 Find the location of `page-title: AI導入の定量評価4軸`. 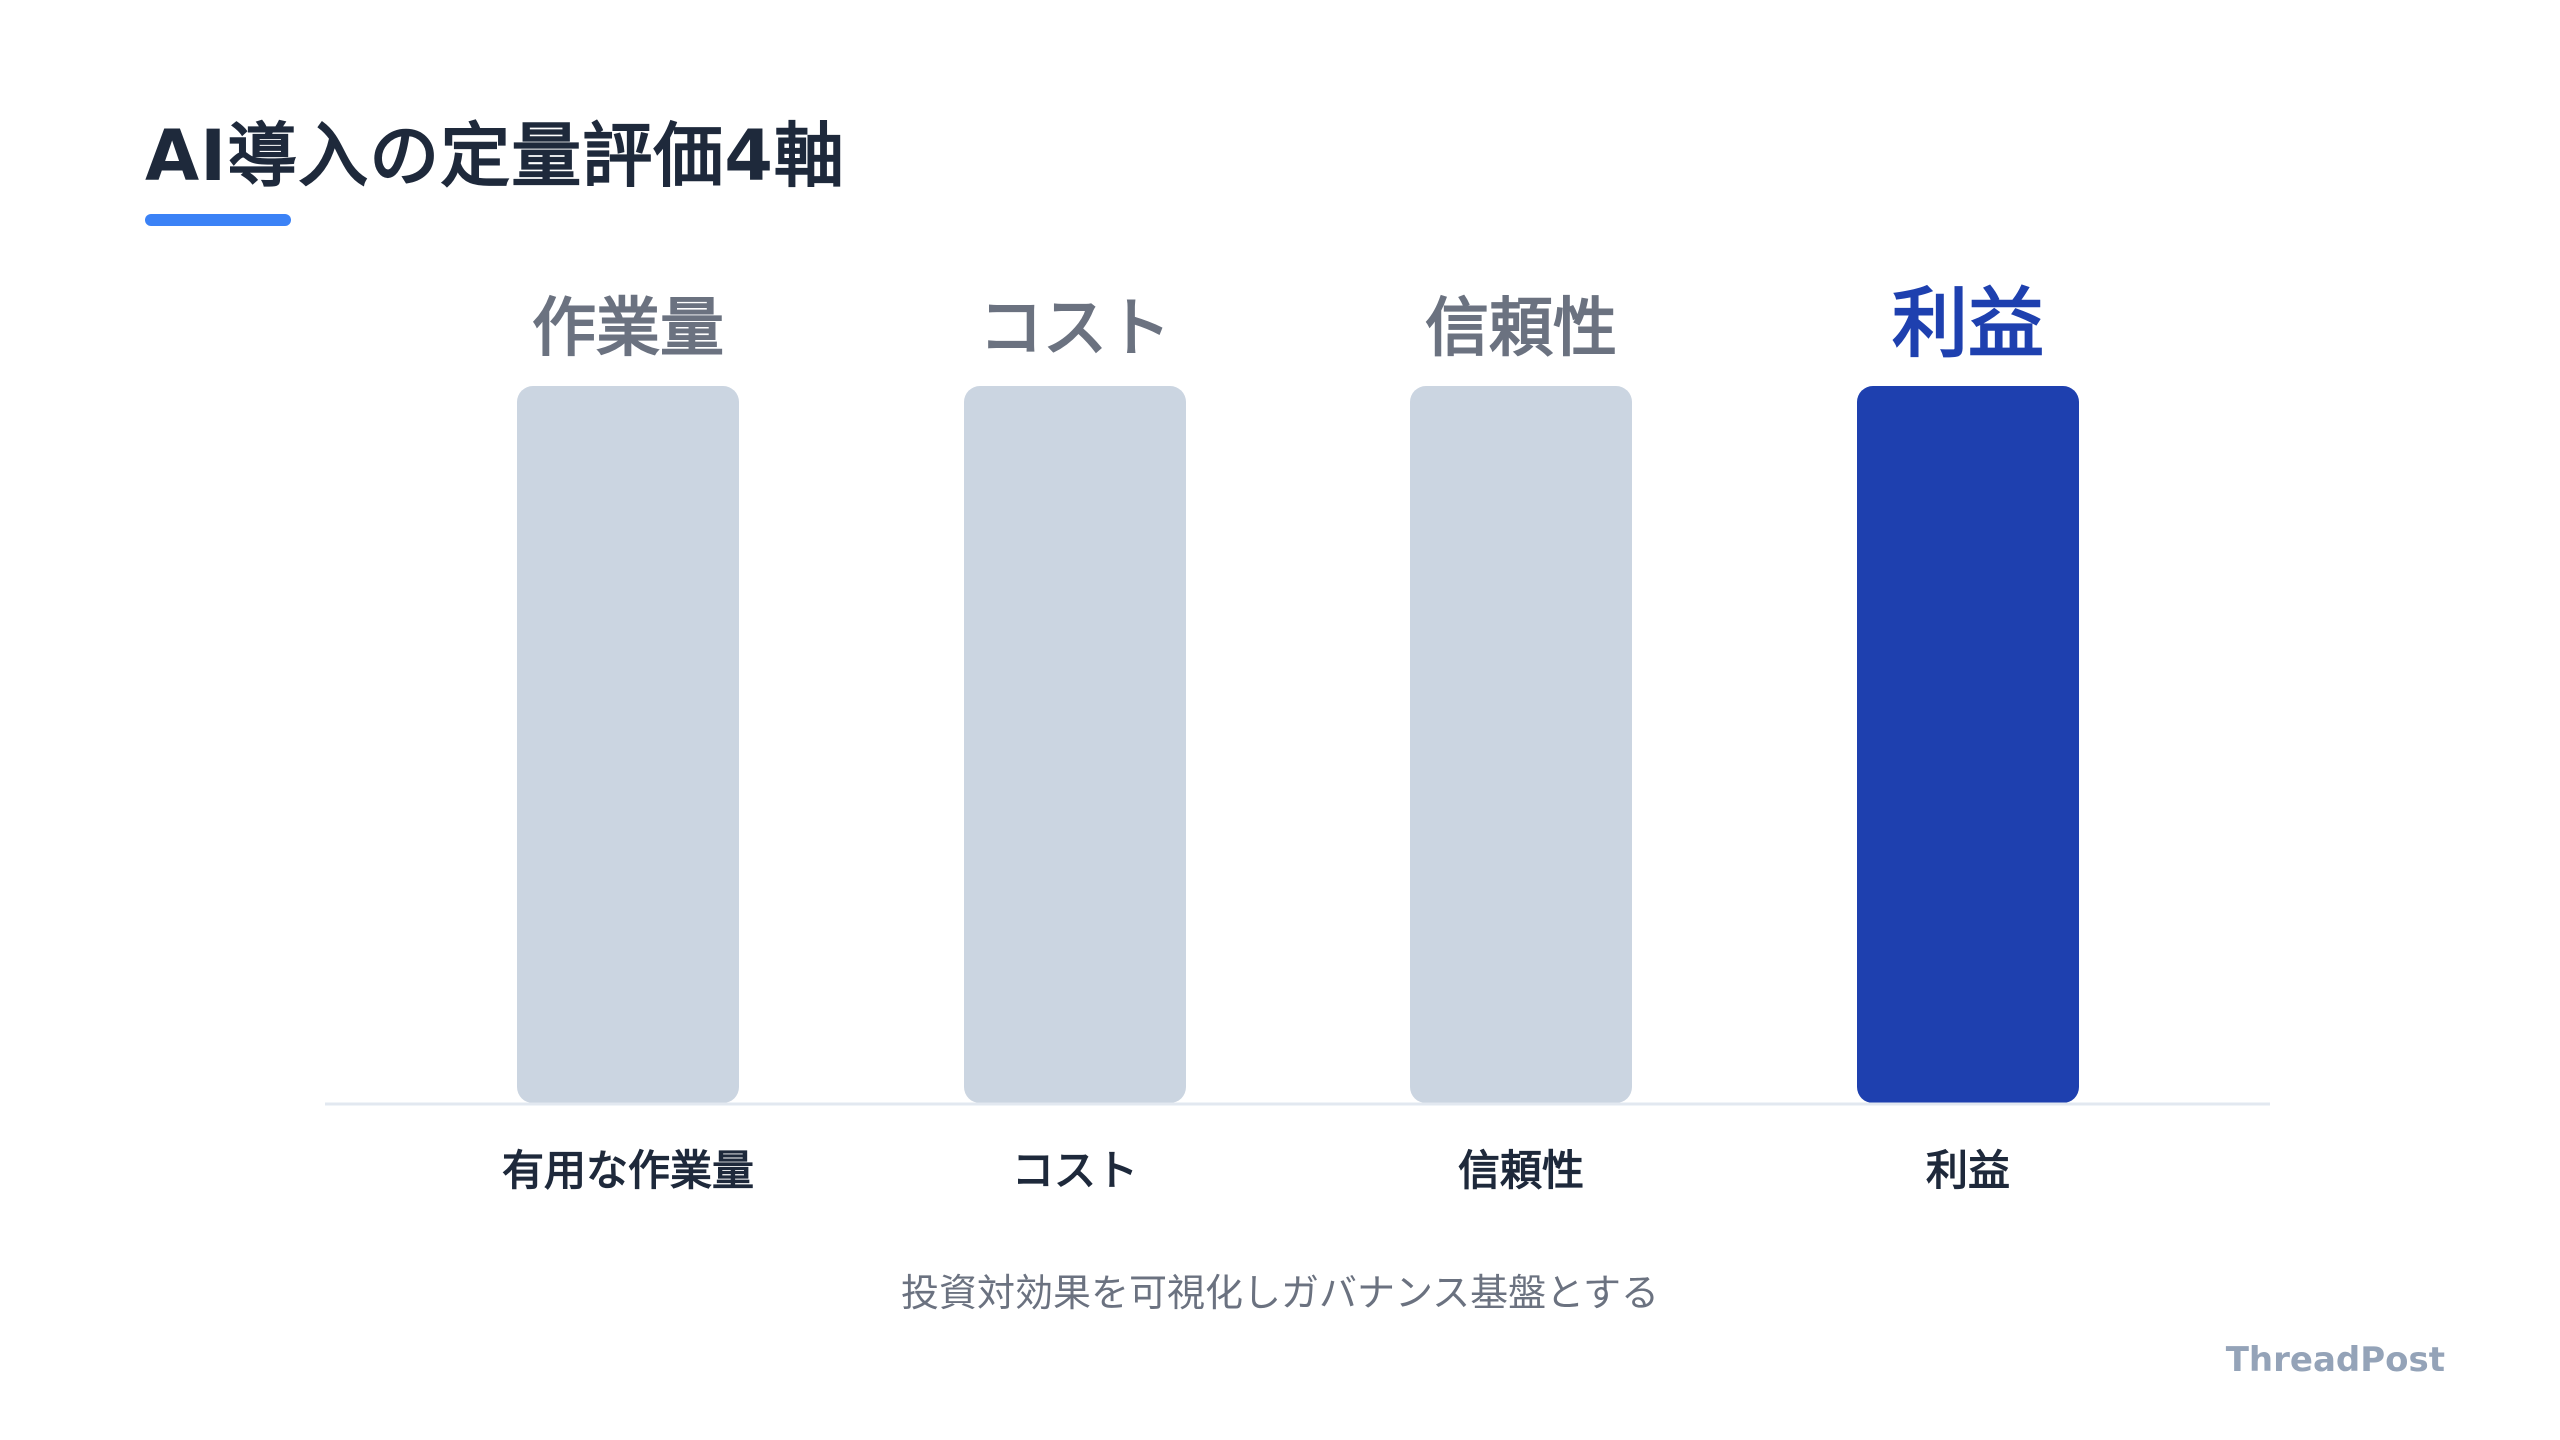

page-title: AI導入の定量評価4軸 is located at coordinates (495, 156).